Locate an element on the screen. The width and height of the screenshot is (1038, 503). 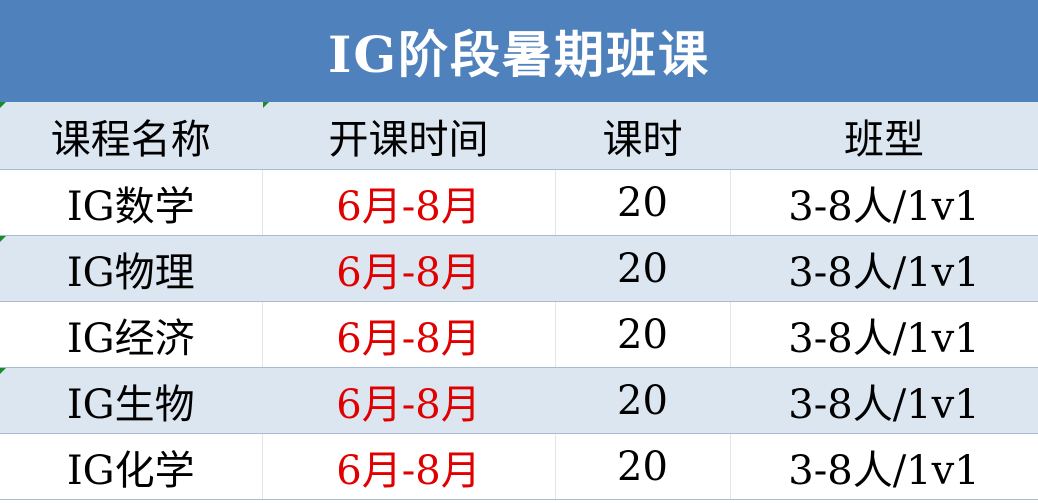
course-name: IG生物 is located at coordinates (131, 400).